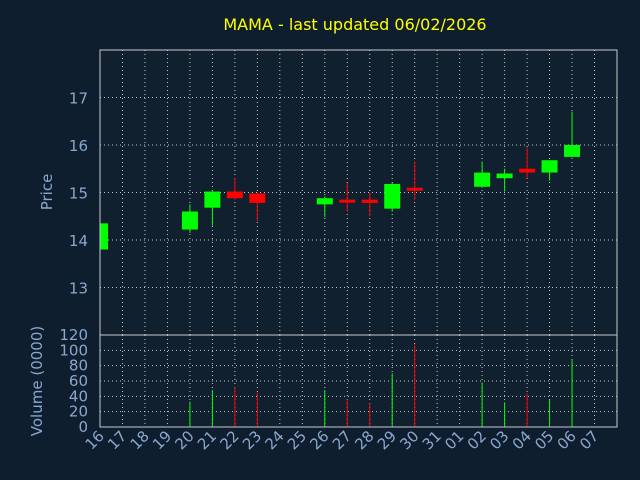 This screenshot has height=480, width=640. I want to click on price-tick-labels: 13 14 15 16 17, so click(78, 194).